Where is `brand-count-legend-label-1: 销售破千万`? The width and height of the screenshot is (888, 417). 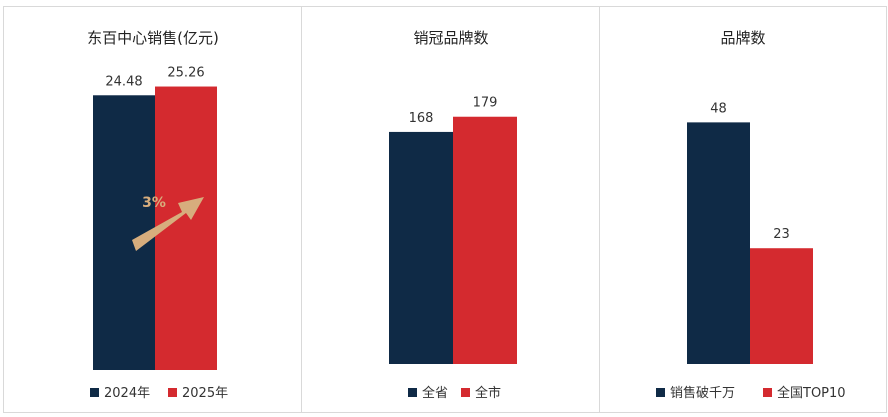 brand-count-legend-label-1: 销售破千万 is located at coordinates (702, 393).